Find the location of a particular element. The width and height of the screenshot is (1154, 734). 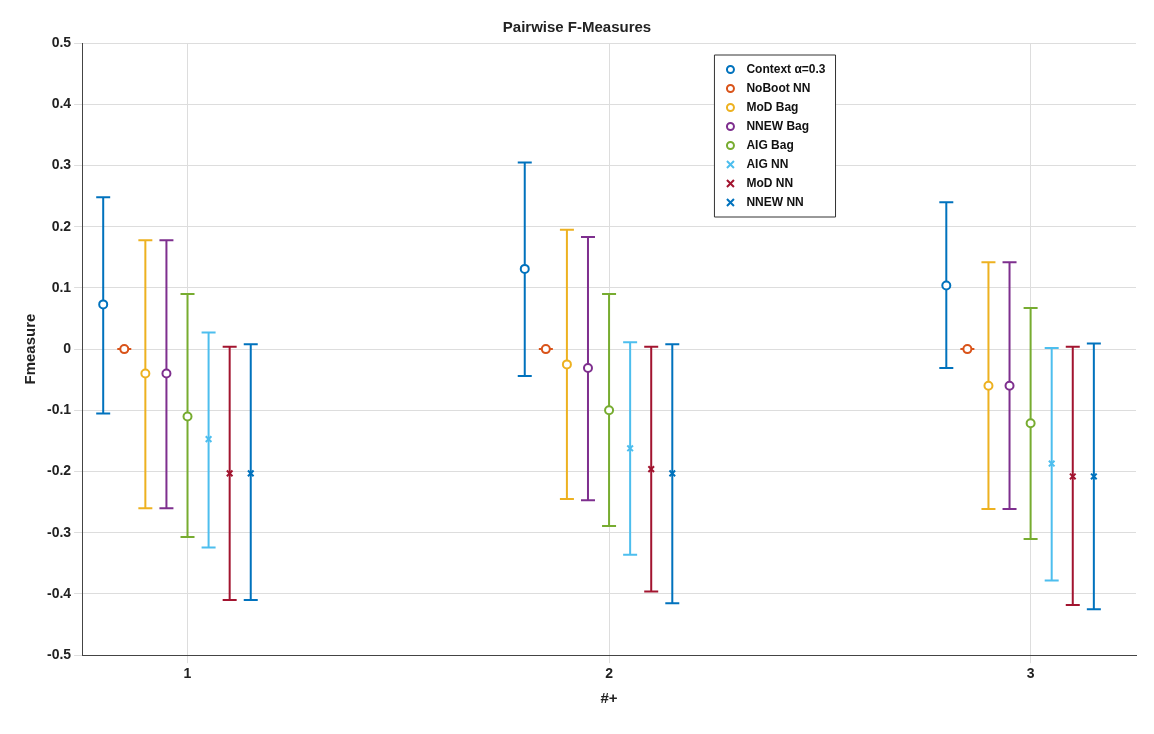

legend-label: MoD Bag is located at coordinates (772, 106).